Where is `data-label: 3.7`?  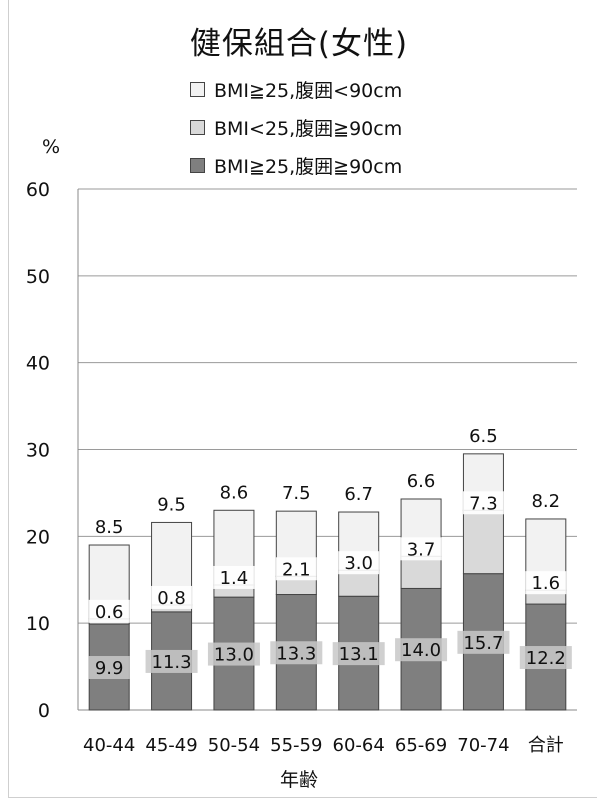
data-label: 3.7 is located at coordinates (421, 549).